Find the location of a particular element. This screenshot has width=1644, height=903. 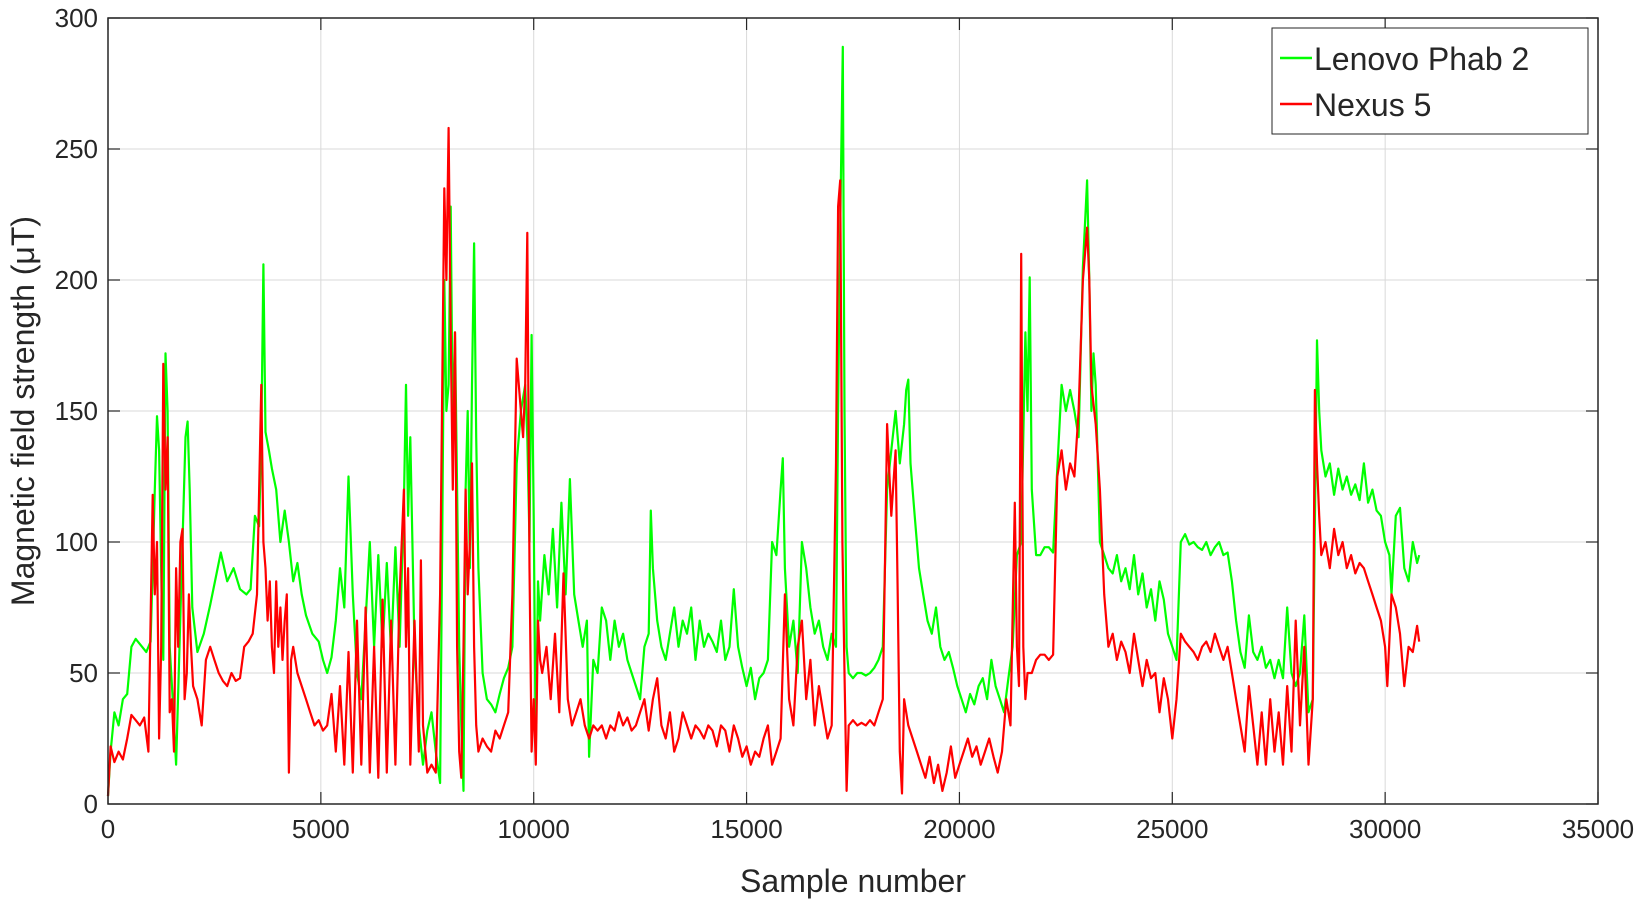

x-tick-label: 35000 is located at coordinates (1598, 829).